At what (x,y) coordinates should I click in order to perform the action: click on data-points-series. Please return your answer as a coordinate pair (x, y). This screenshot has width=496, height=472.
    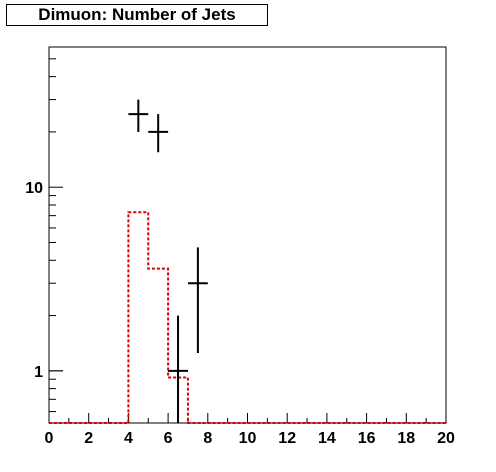
    Looking at the image, I should click on (168, 261).